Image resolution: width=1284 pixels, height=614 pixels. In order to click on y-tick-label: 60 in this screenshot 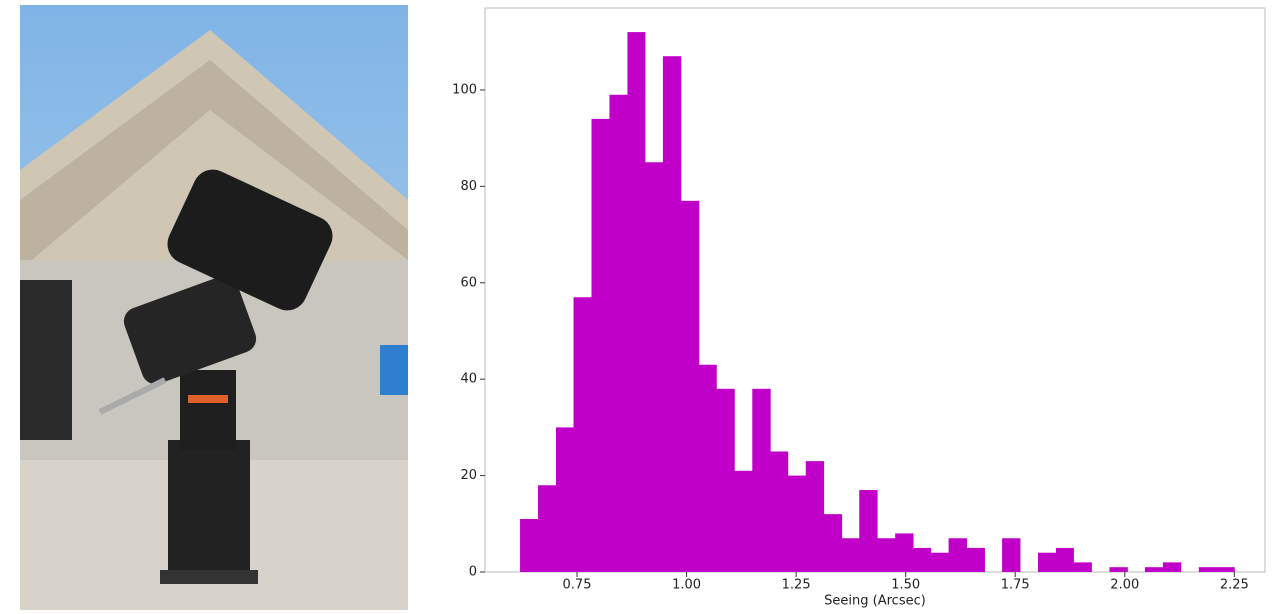, I will do `click(468, 282)`.